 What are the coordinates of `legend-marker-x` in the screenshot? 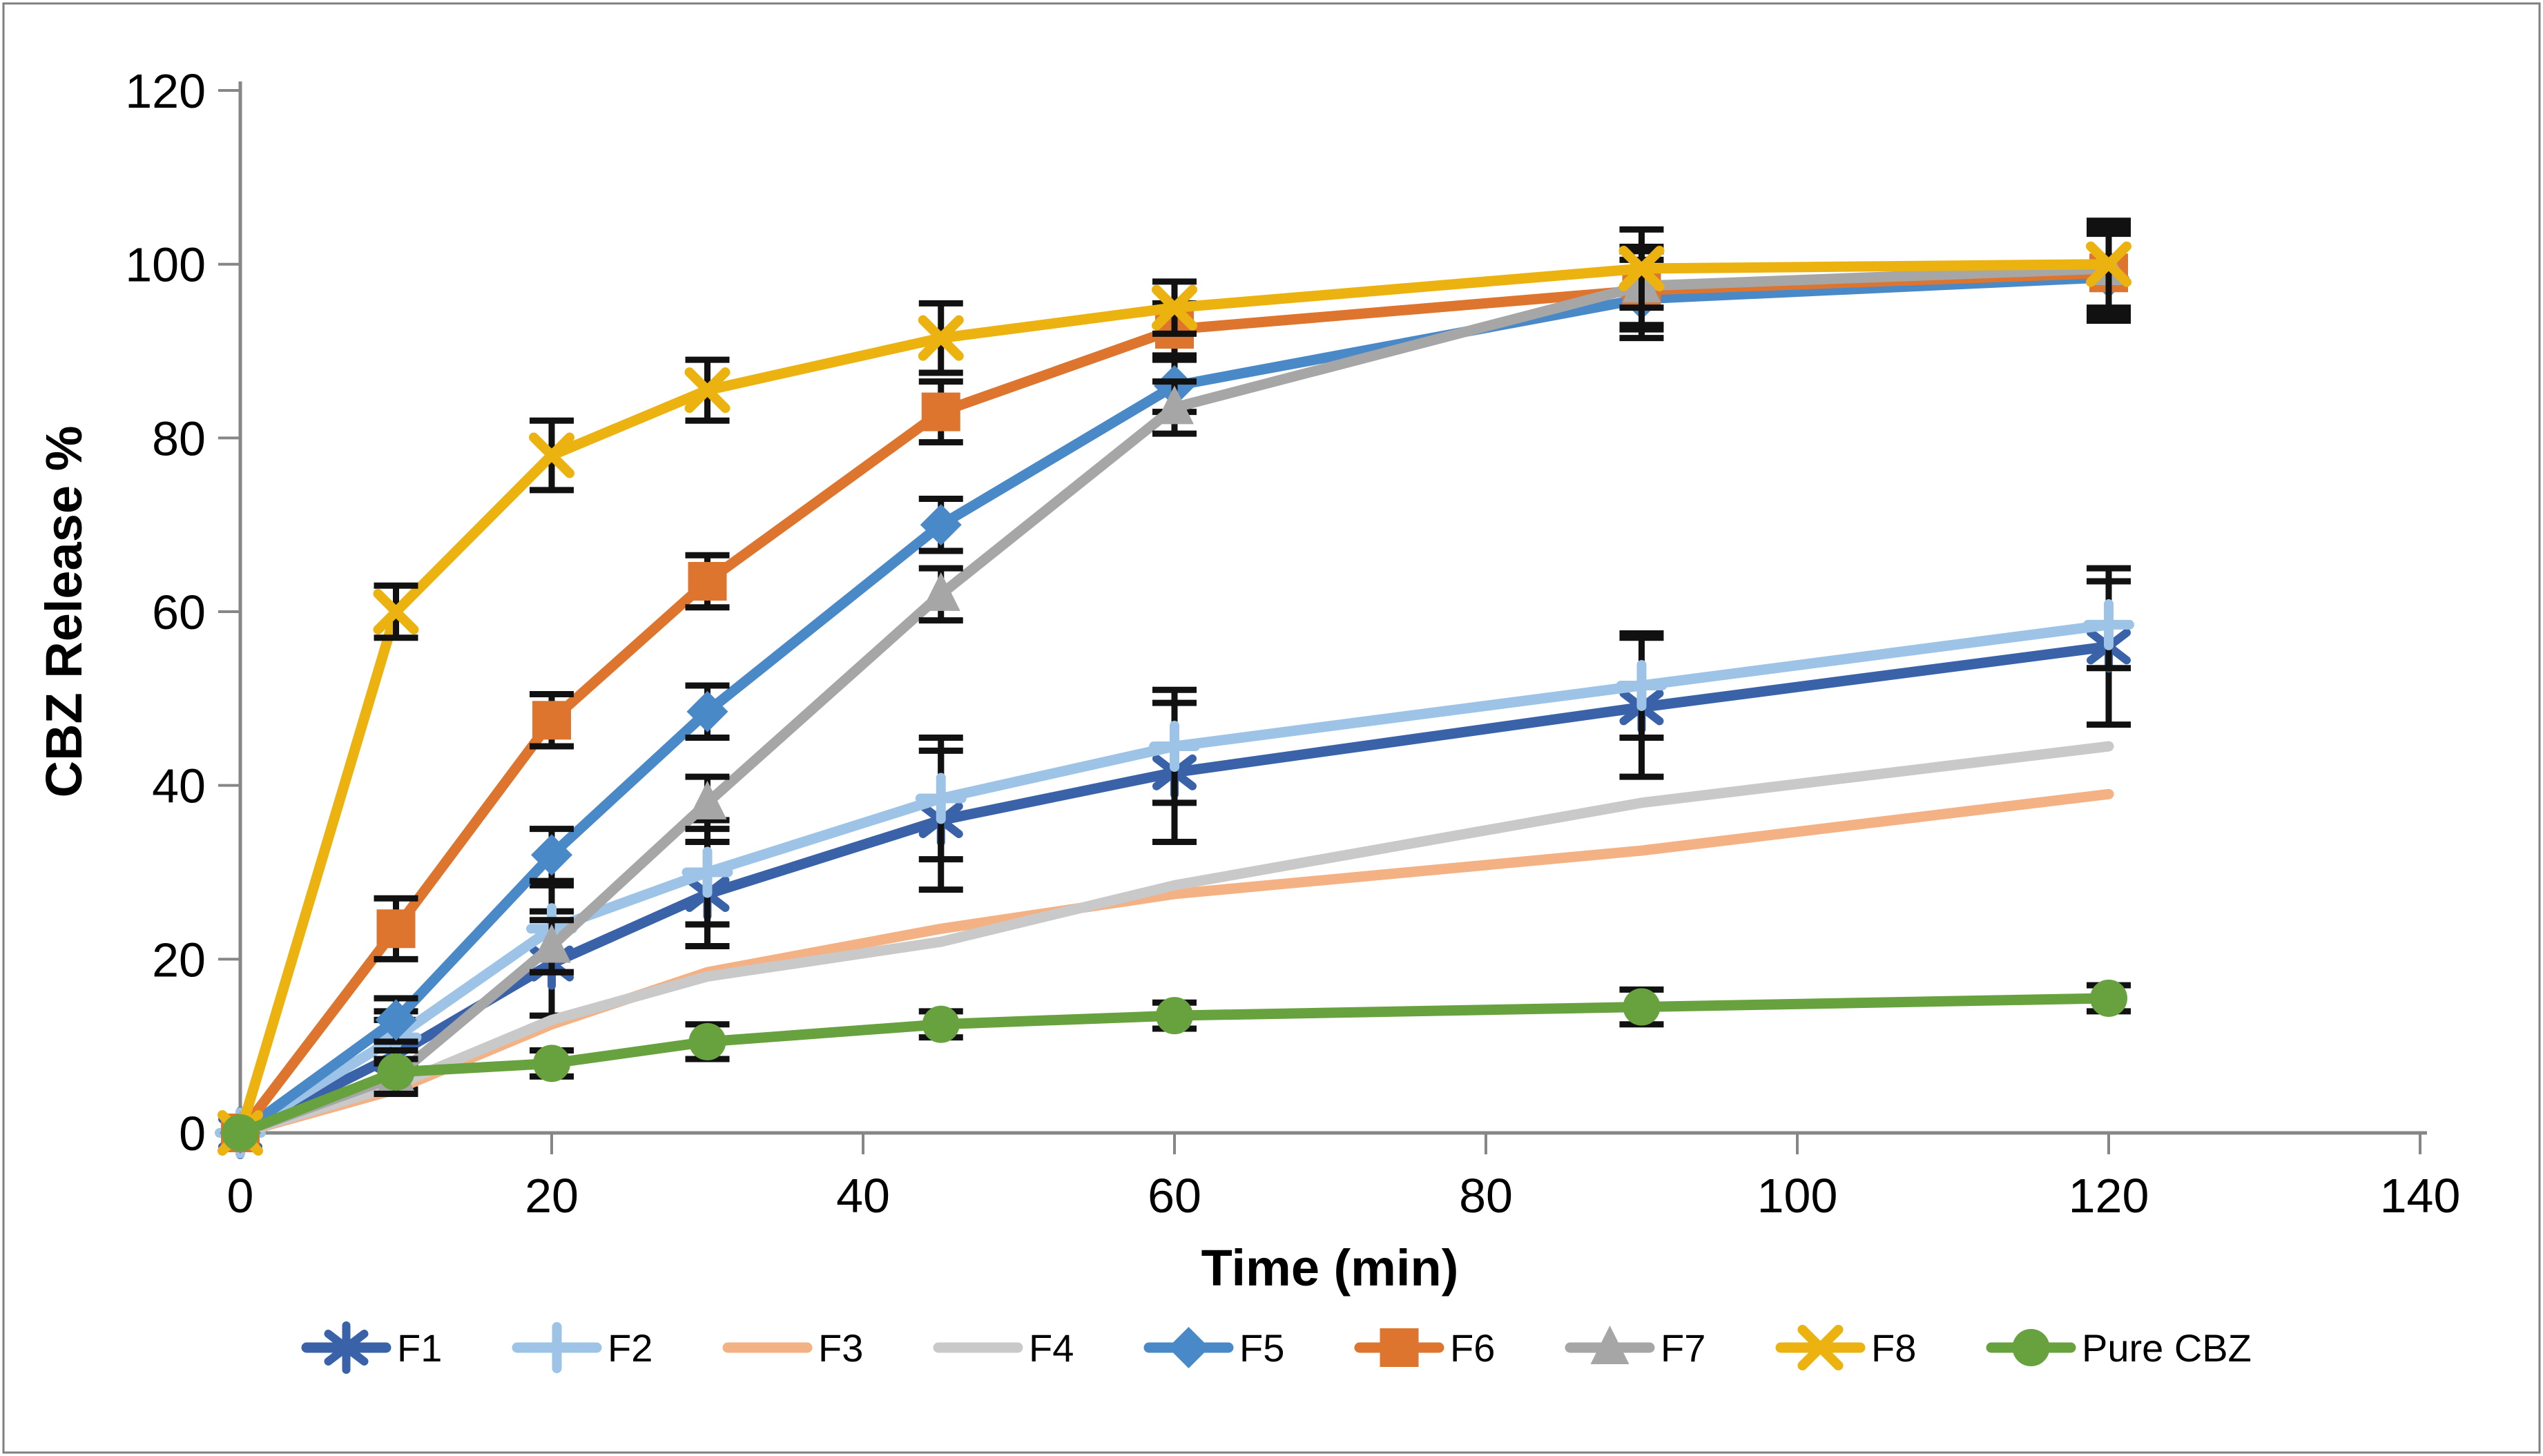 It's located at (1820, 1347).